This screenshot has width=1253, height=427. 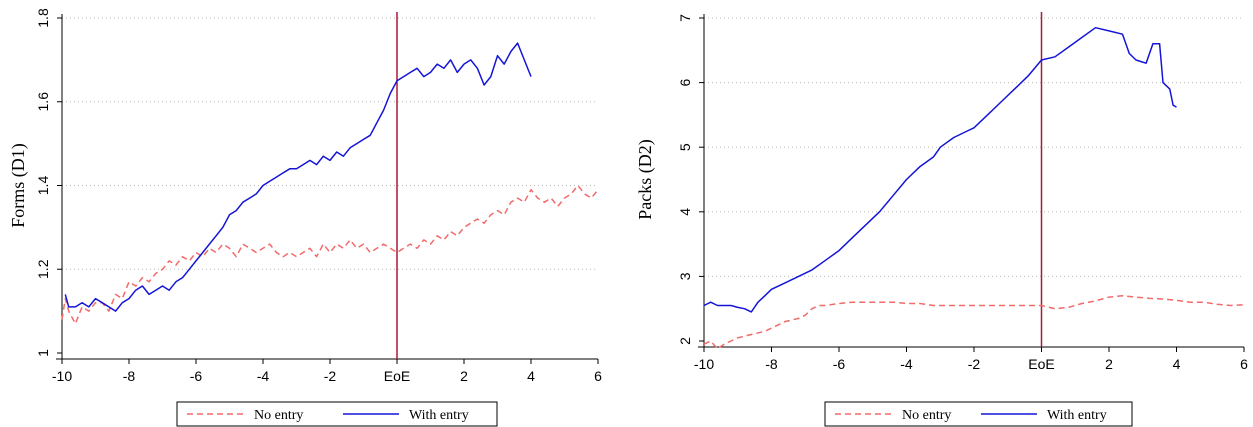 What do you see at coordinates (685, 18) in the screenshot?
I see `y-tick-label: 7` at bounding box center [685, 18].